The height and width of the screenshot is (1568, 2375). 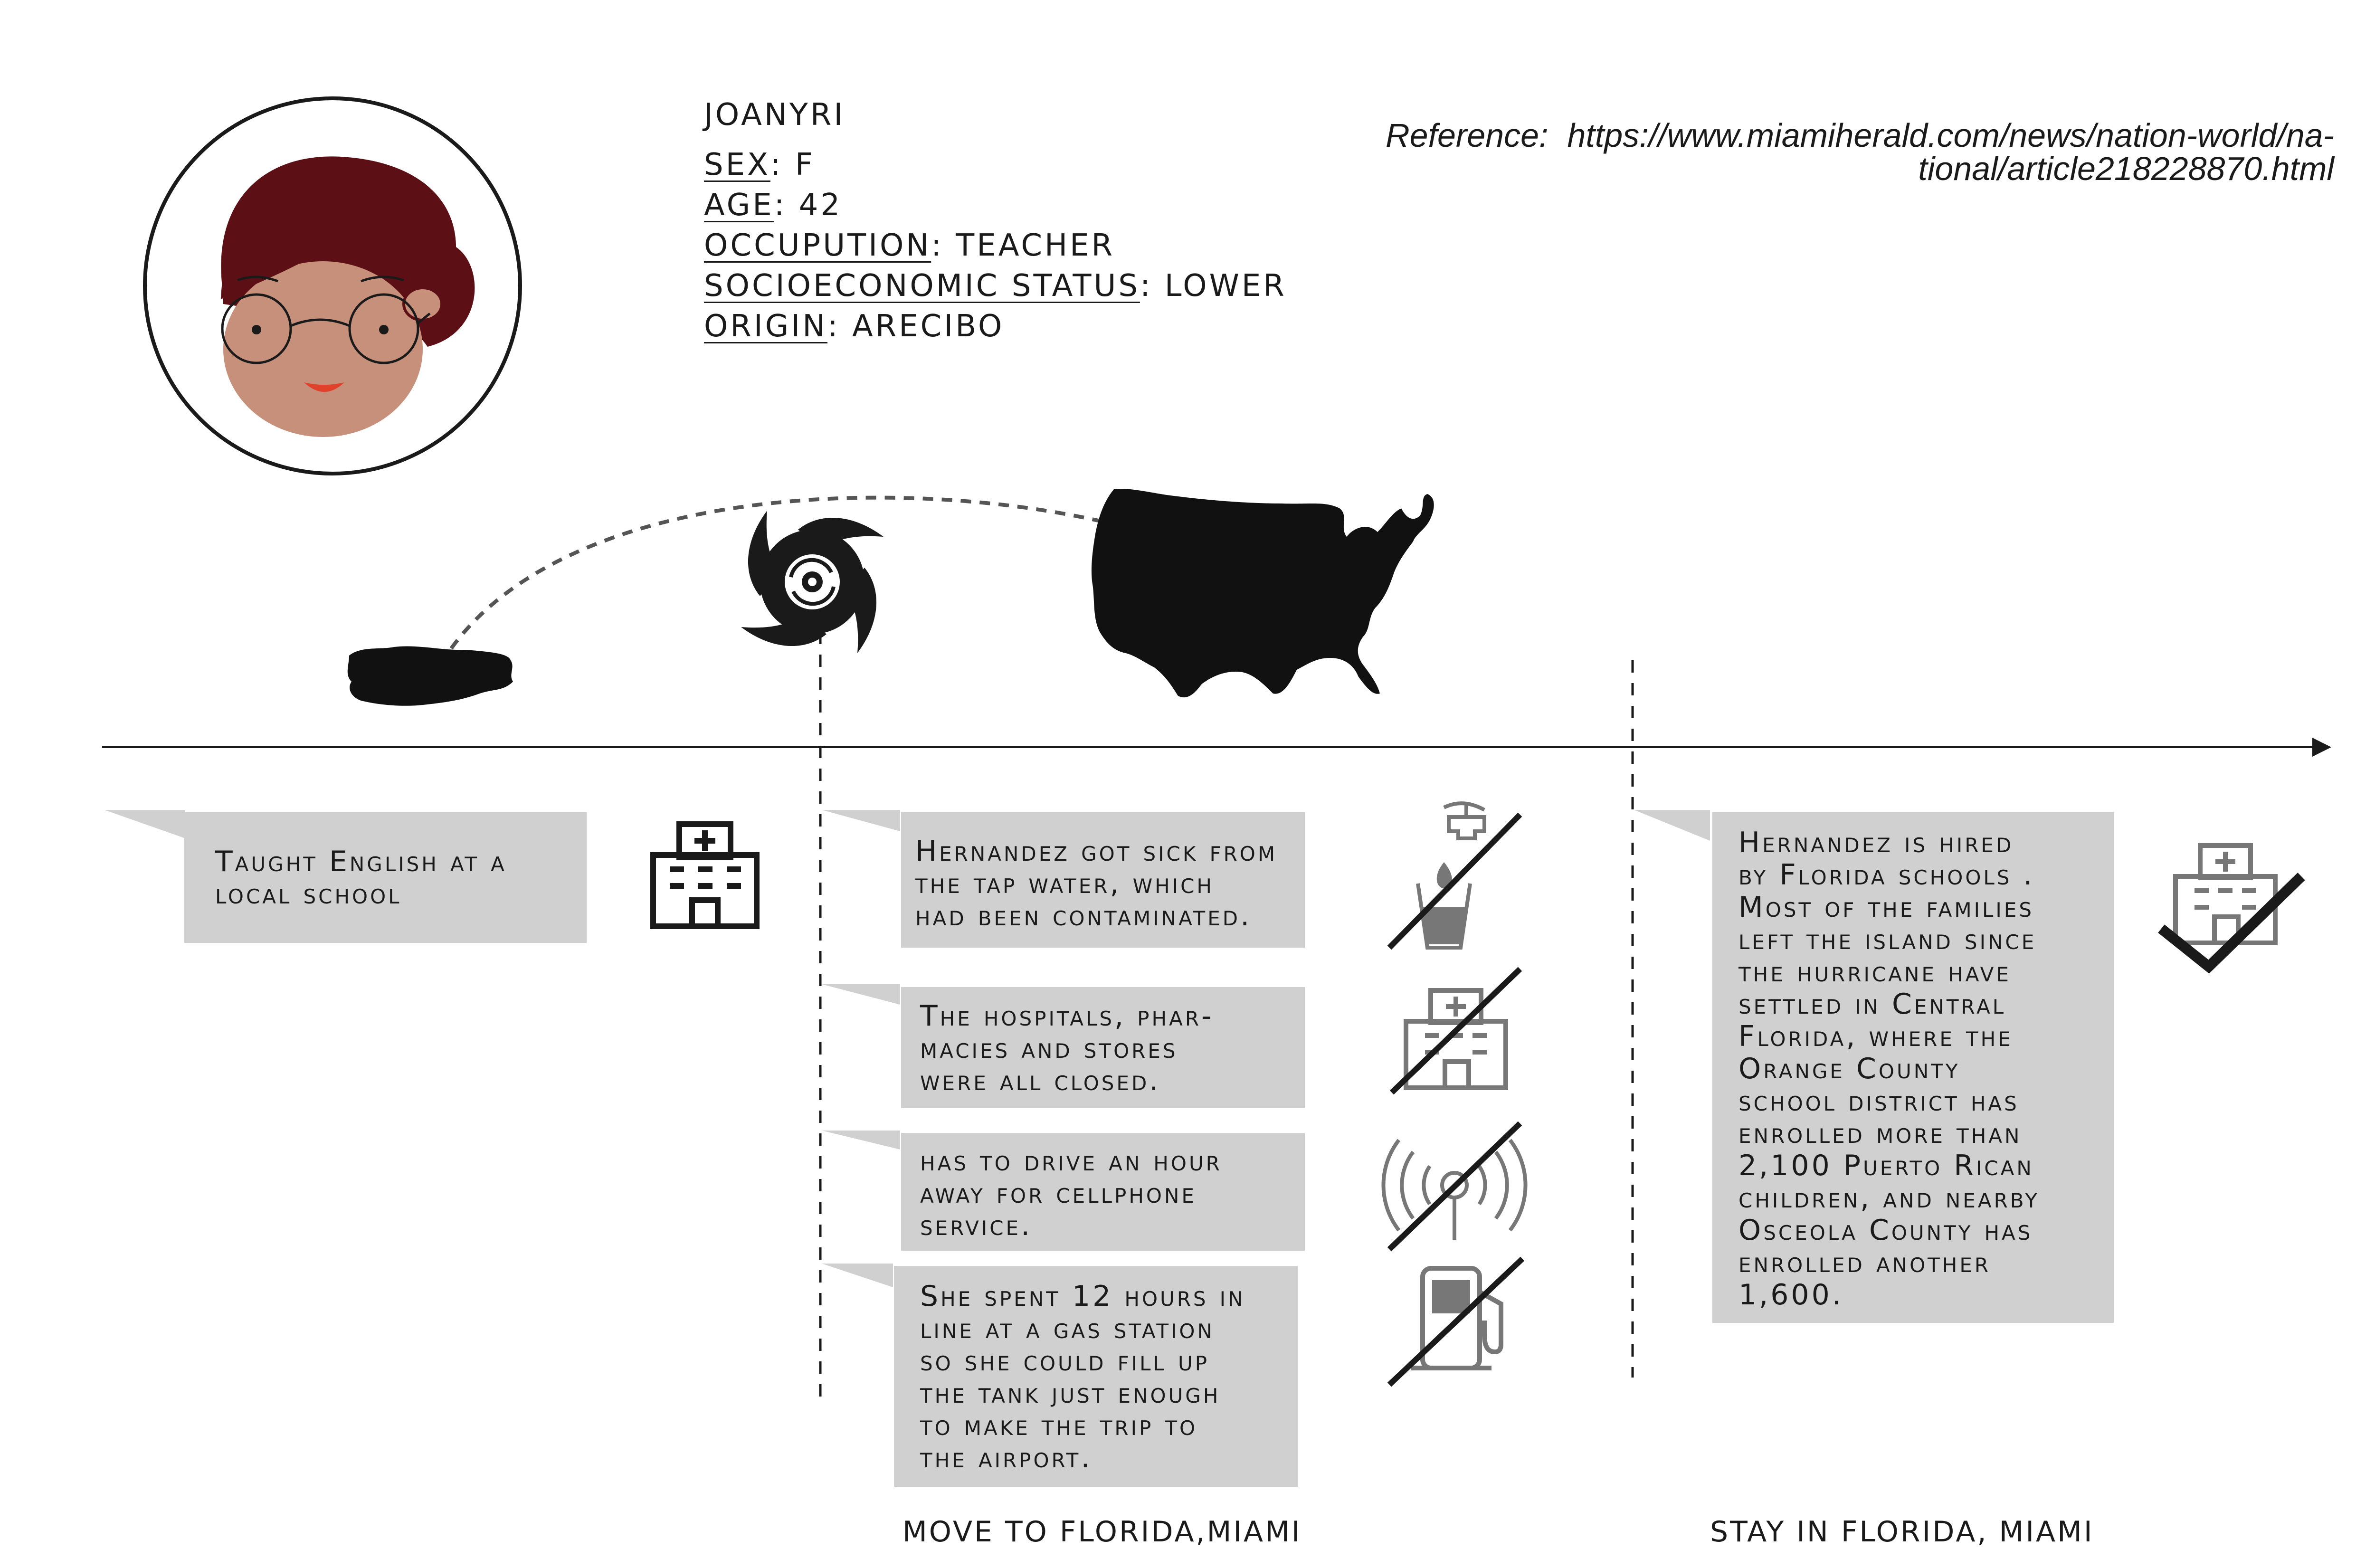 I want to click on field-value: 42, so click(x=820, y=205).